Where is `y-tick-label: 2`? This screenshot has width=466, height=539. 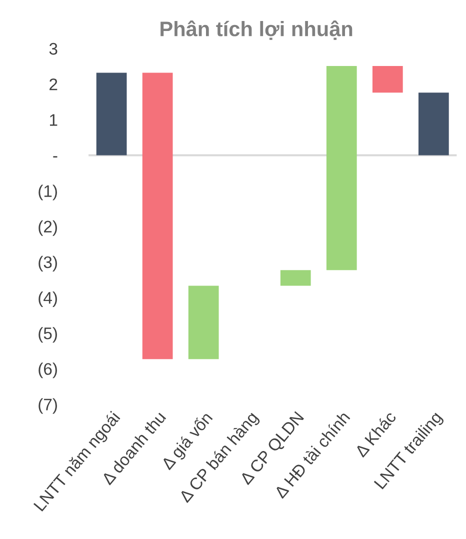
y-tick-label: 2 is located at coordinates (54, 84).